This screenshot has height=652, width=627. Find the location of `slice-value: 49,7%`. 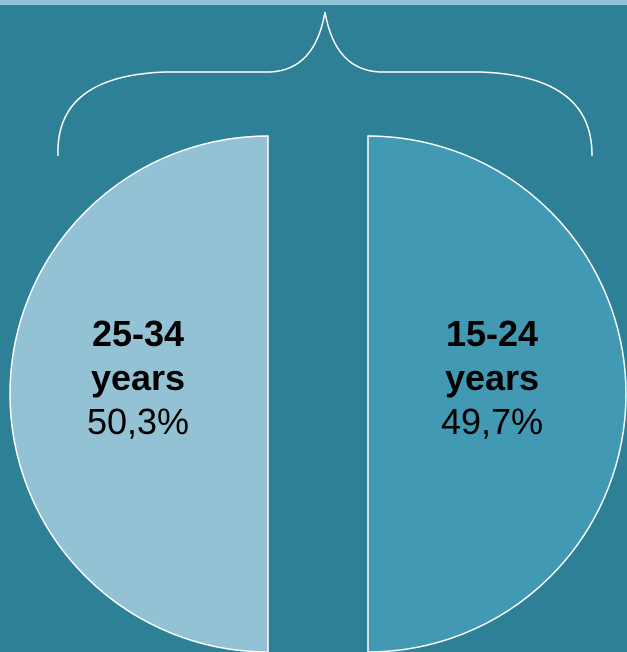

slice-value: 49,7% is located at coordinates (492, 421).